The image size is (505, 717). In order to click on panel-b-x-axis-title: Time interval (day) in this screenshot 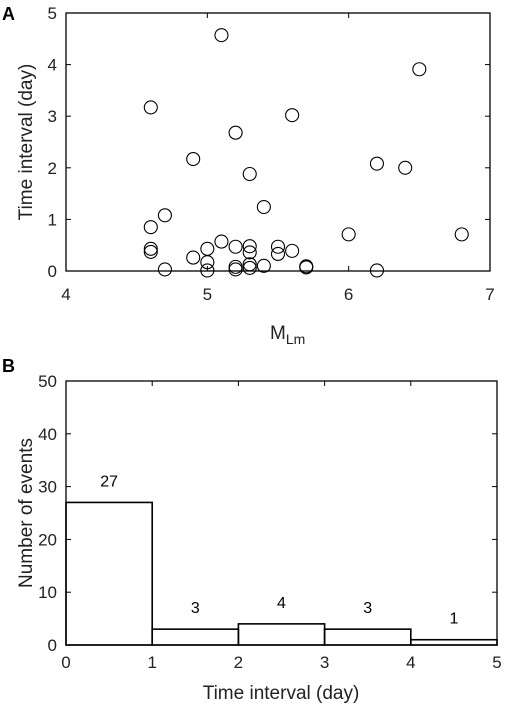, I will do `click(281, 693)`.